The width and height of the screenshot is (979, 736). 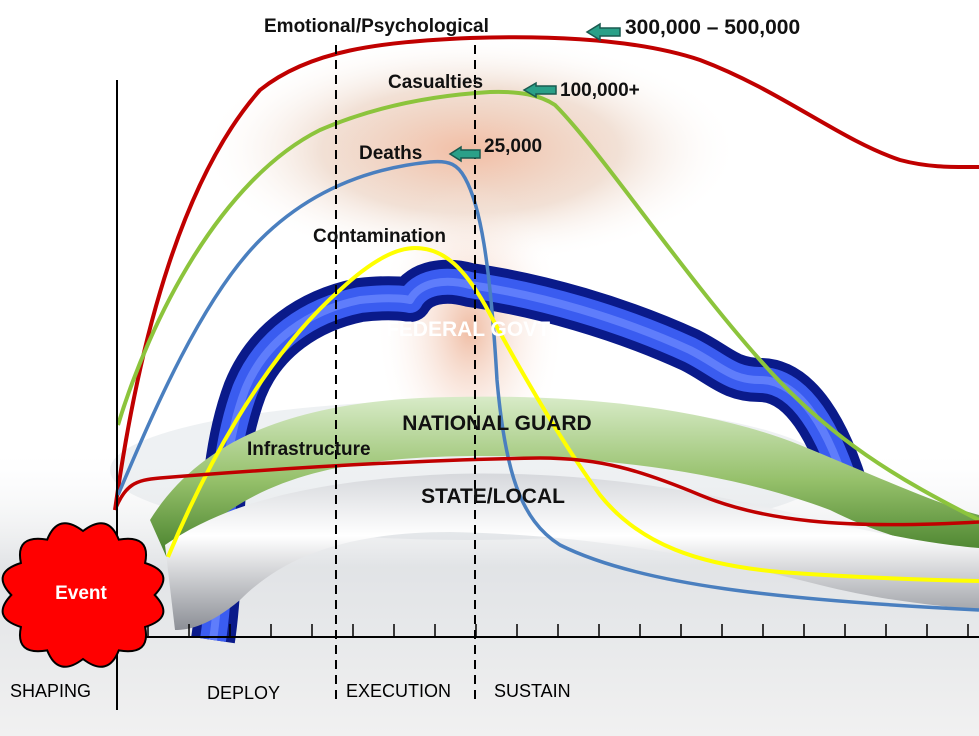 What do you see at coordinates (493, 496) in the screenshot?
I see `state-local-label: STATE/LOCAL` at bounding box center [493, 496].